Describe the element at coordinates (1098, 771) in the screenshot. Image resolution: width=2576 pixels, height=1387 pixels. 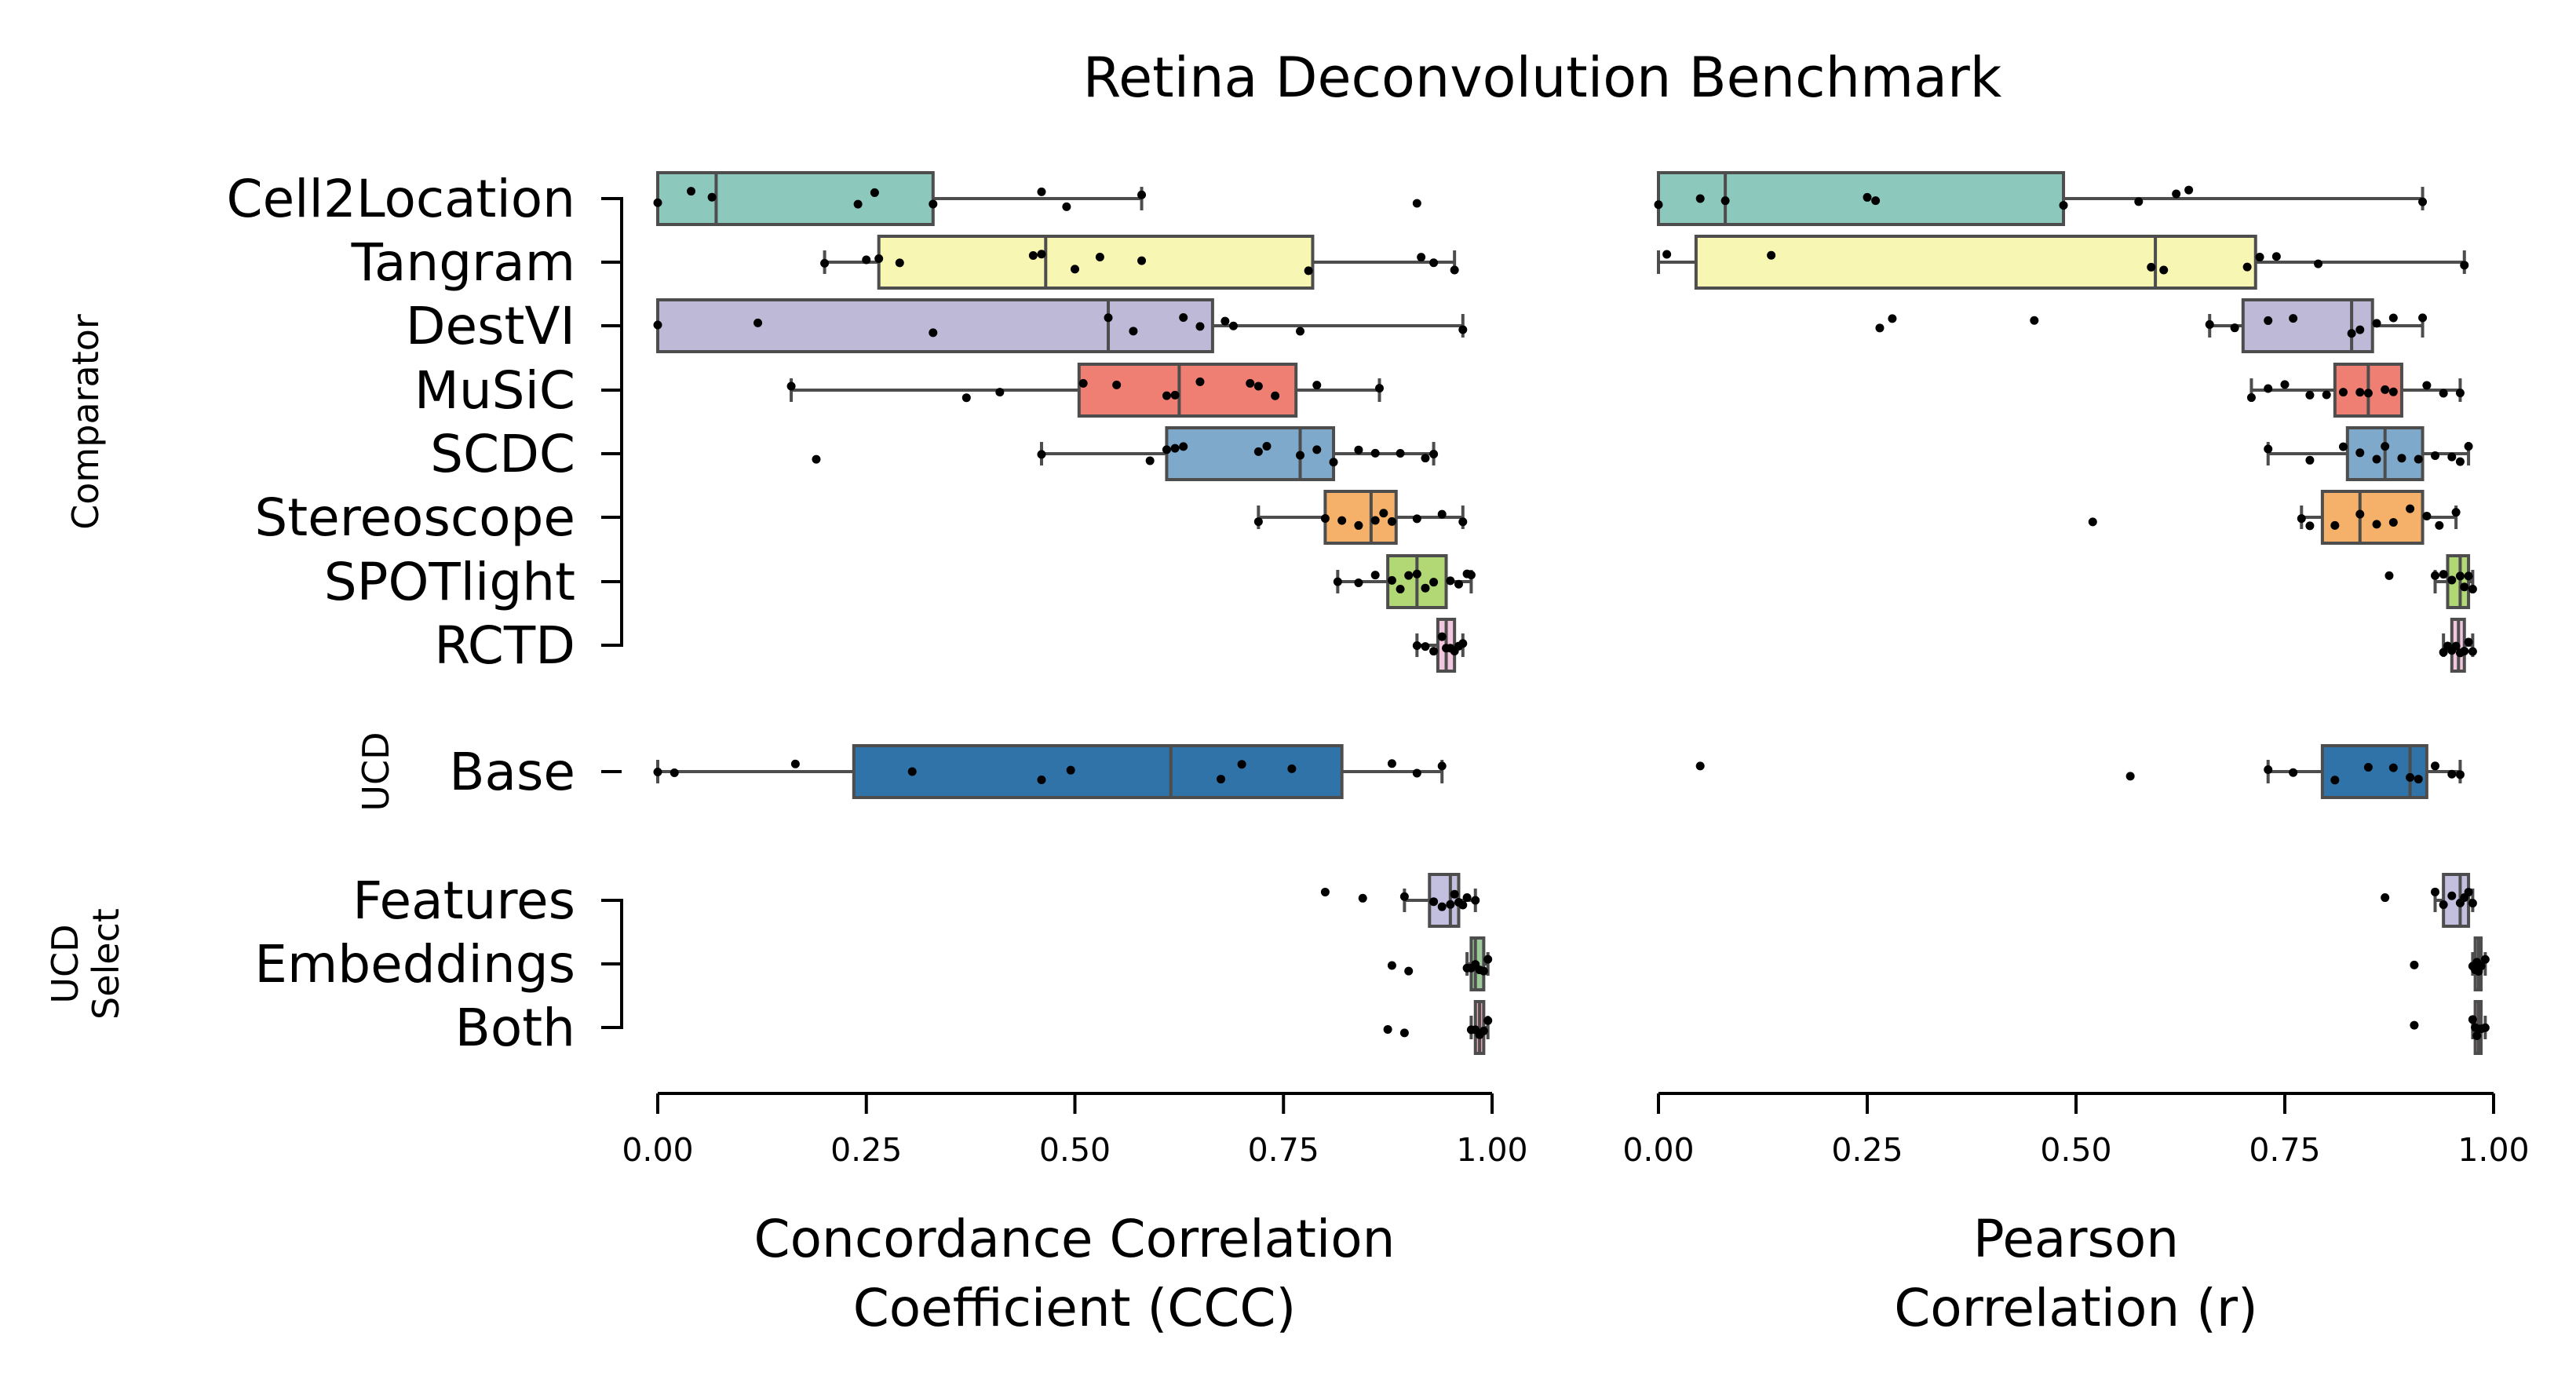
I see `box-base` at that location.